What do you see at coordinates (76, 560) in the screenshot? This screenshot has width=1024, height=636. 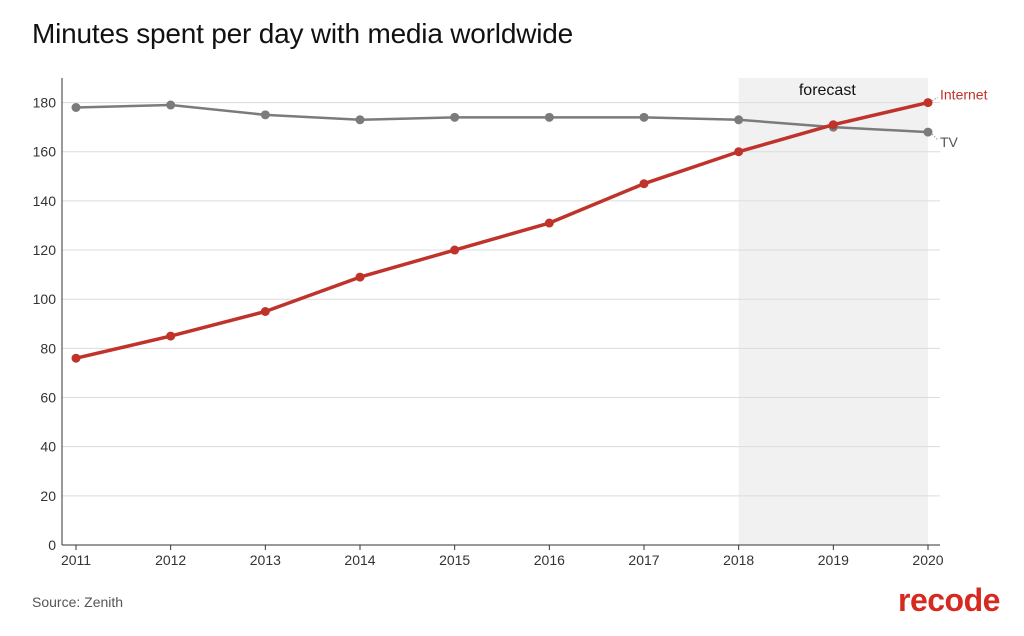 I see `x-tick-label: 2011` at bounding box center [76, 560].